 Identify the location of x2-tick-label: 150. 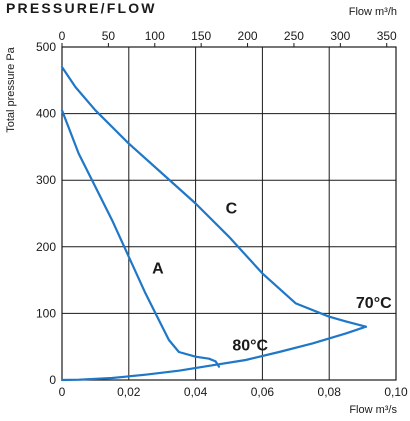
(201, 36).